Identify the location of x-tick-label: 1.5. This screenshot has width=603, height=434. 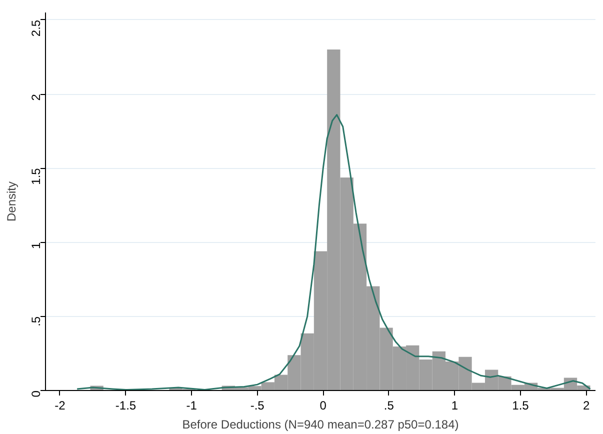
(521, 405).